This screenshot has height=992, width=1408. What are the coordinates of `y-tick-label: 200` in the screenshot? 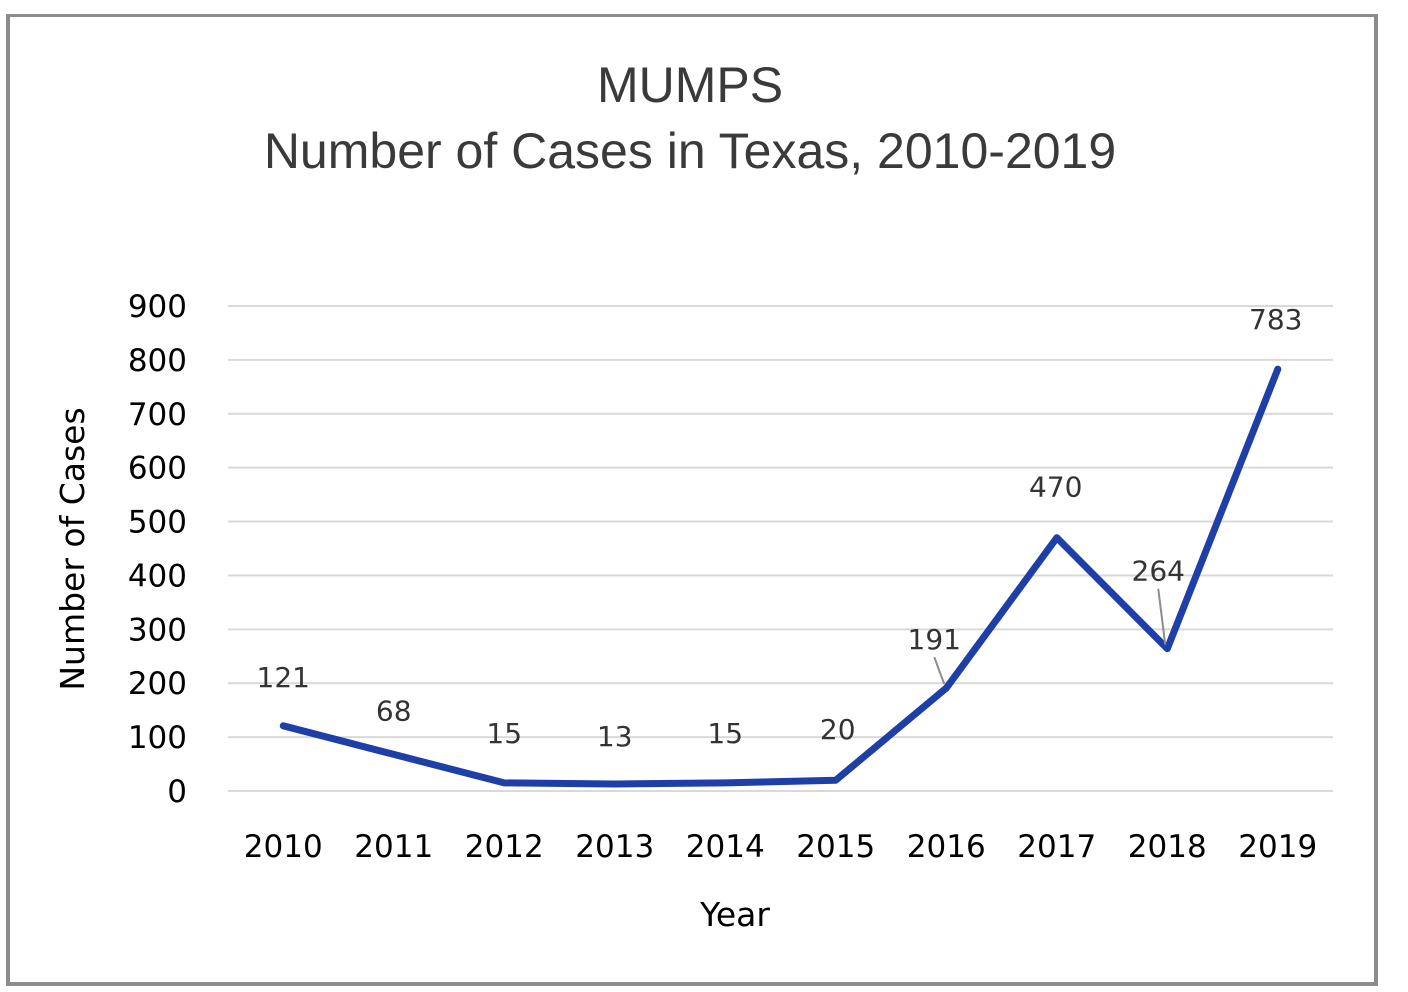 It's located at (157, 684).